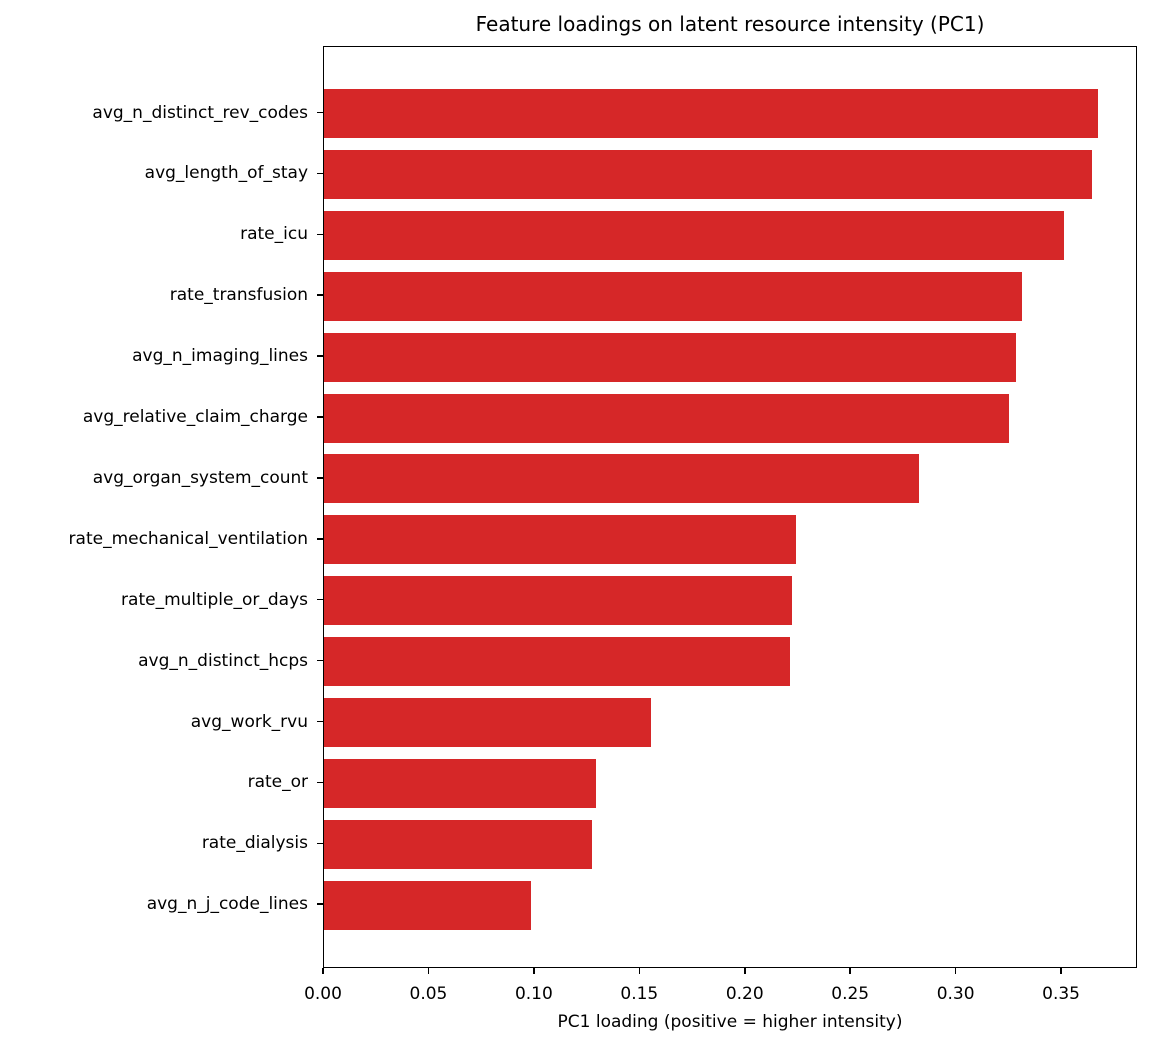 Image resolution: width=1152 pixels, height=1048 pixels. What do you see at coordinates (955, 994) in the screenshot?
I see `x-tick-label: 0.30` at bounding box center [955, 994].